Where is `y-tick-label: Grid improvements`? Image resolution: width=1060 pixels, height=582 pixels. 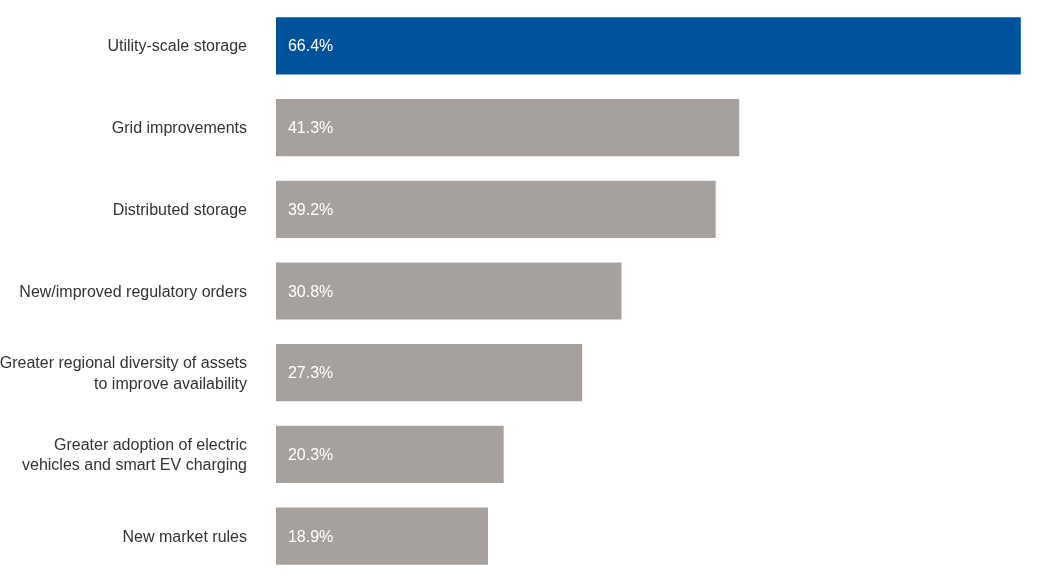 y-tick-label: Grid improvements is located at coordinates (179, 128).